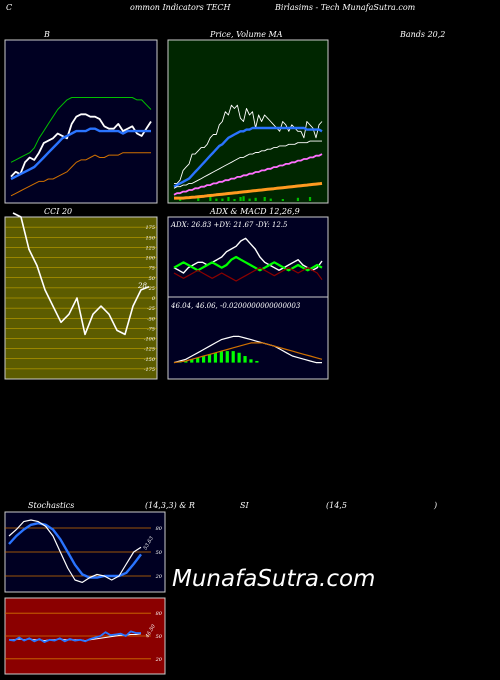  I want to click on rsi-rsi-line, so click(74, 636).